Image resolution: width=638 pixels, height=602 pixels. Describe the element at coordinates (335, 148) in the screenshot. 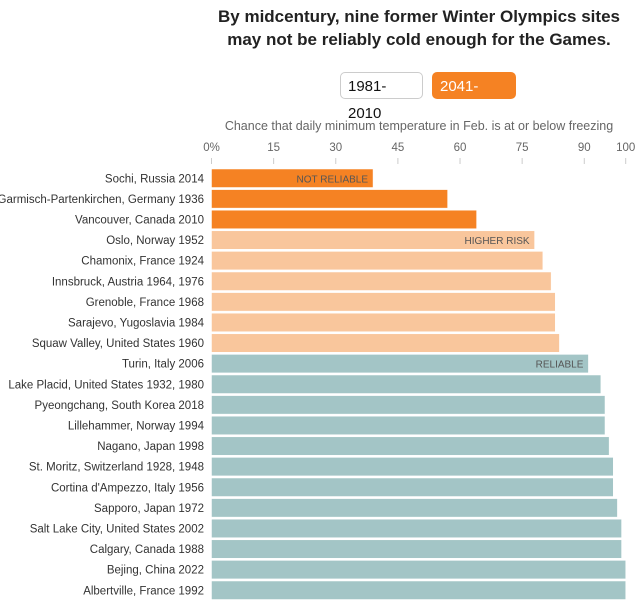

I see `x-tick-label: 30` at that location.